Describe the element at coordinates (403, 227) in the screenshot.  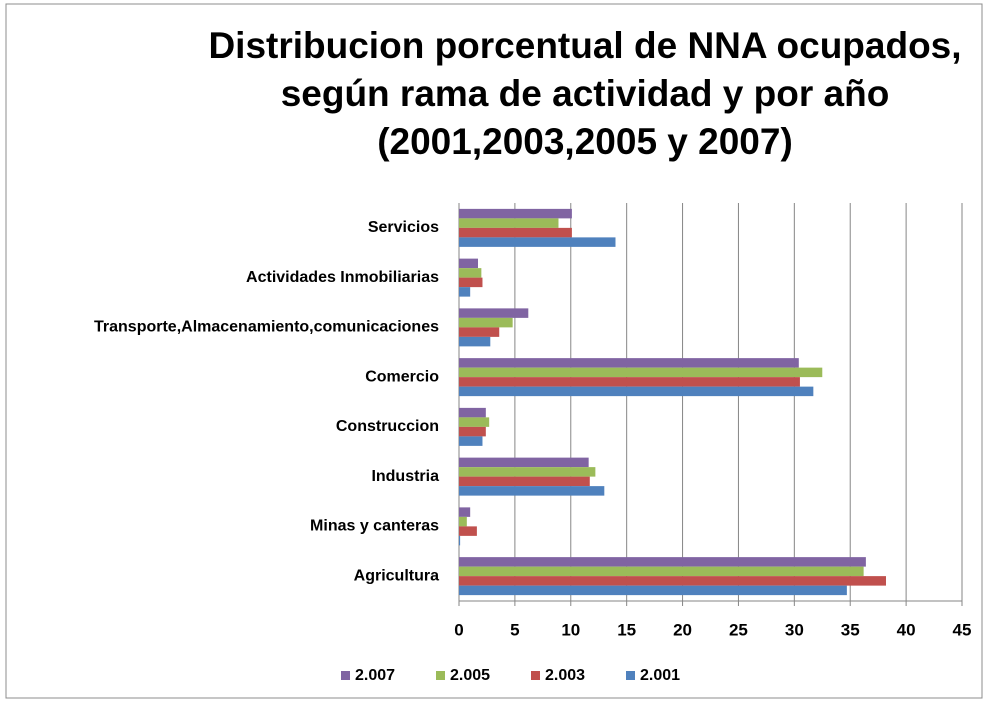
I see `category-label: Servicios` at that location.